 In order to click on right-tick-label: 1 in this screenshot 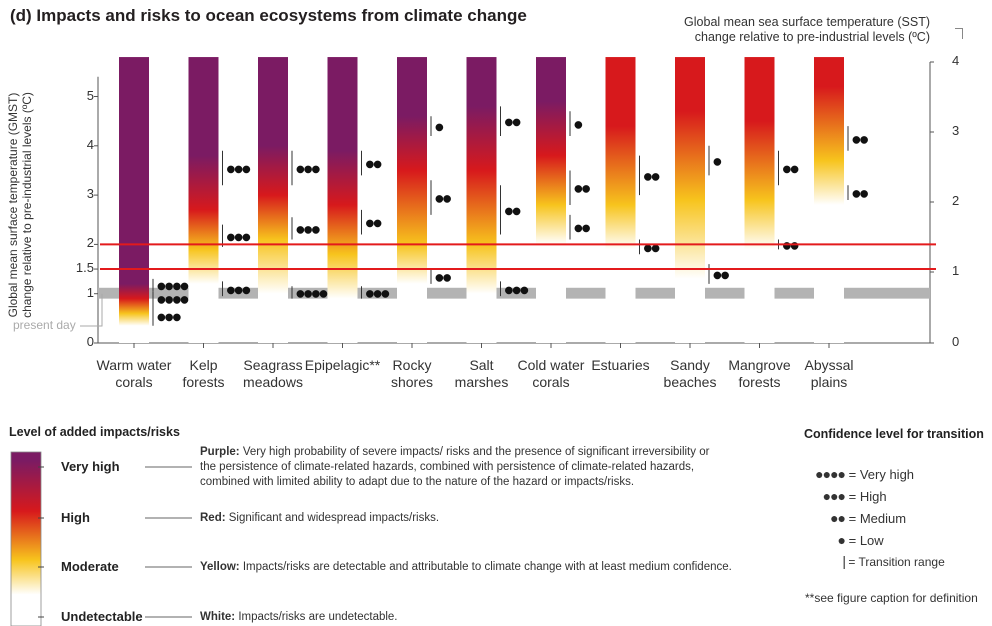, I will do `click(956, 270)`.